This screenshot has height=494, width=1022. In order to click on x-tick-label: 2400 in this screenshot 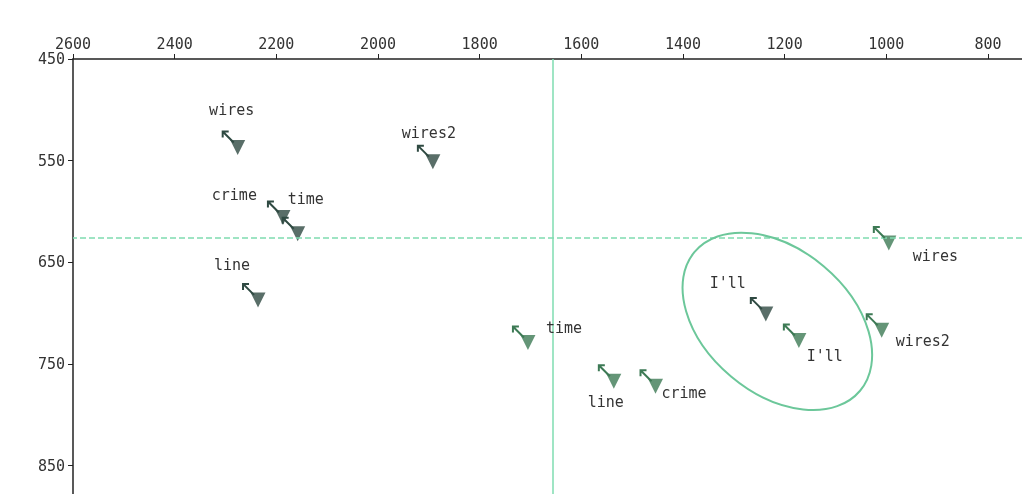, I will do `click(174, 43)`.